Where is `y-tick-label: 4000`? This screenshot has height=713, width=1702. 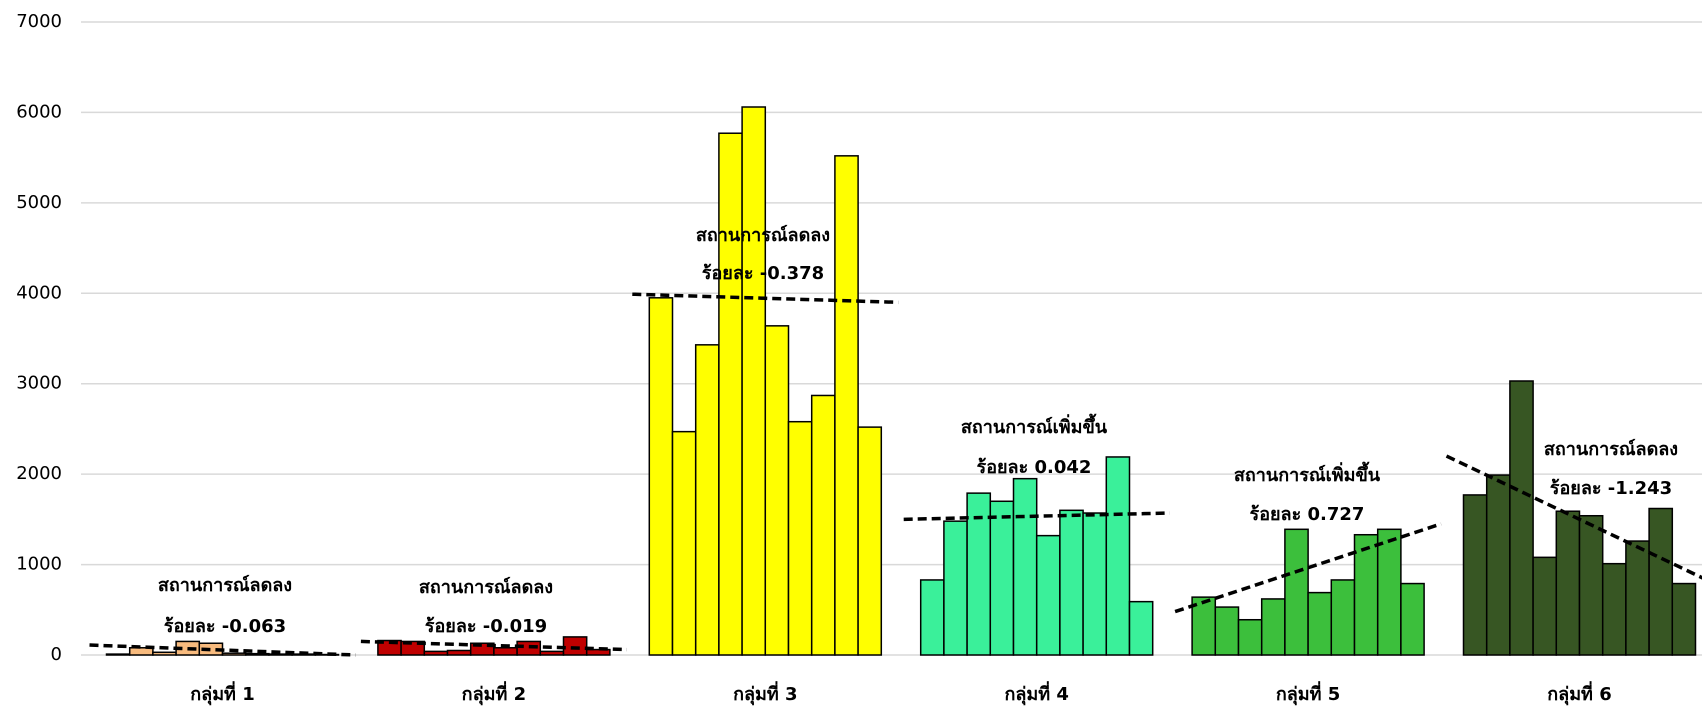
y-tick-label: 4000 is located at coordinates (39, 292).